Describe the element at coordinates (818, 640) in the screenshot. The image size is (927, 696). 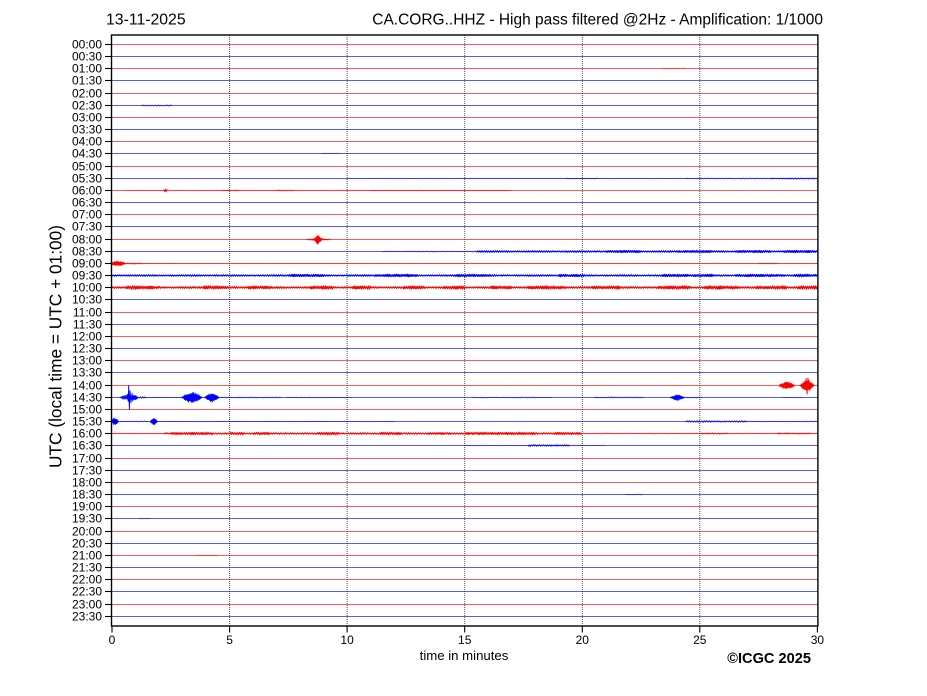
I see `svg-text: 30` at that location.